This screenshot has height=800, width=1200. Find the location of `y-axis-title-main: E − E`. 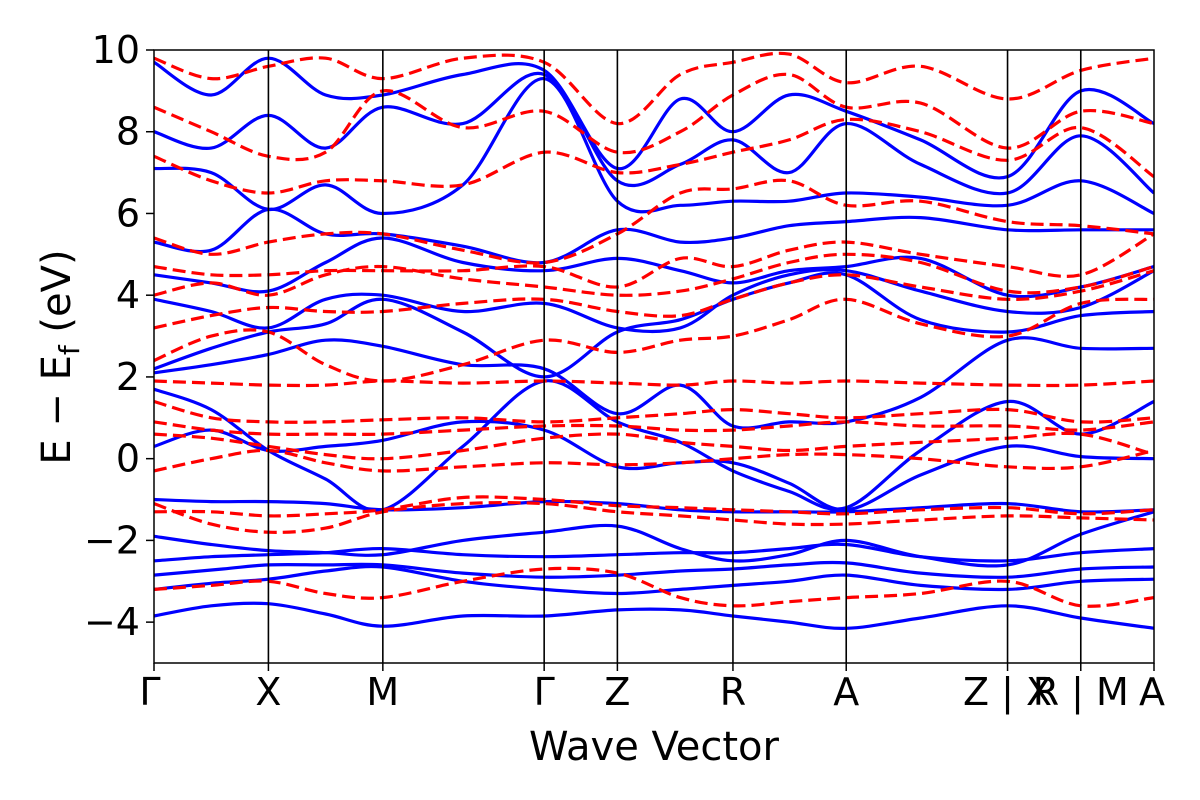

y-axis-title-main: E − E is located at coordinates (57, 410).